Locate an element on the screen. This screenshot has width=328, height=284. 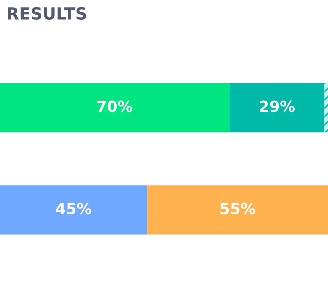
data-label: 29% is located at coordinates (277, 106).